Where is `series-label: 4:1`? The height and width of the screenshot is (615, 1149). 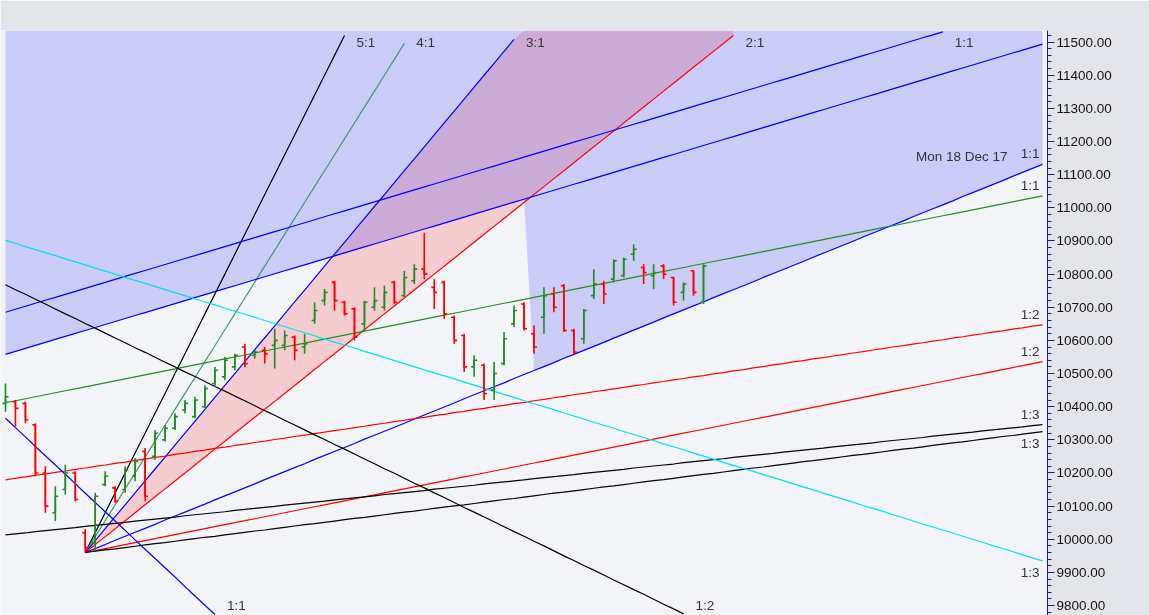
series-label: 4:1 is located at coordinates (426, 42).